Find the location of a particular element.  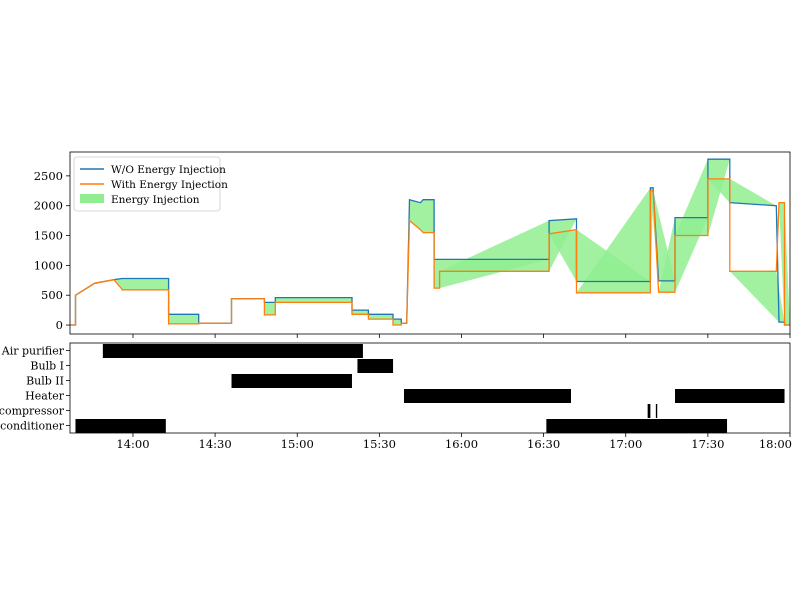

category-label: Air purifier is located at coordinates (33, 351).